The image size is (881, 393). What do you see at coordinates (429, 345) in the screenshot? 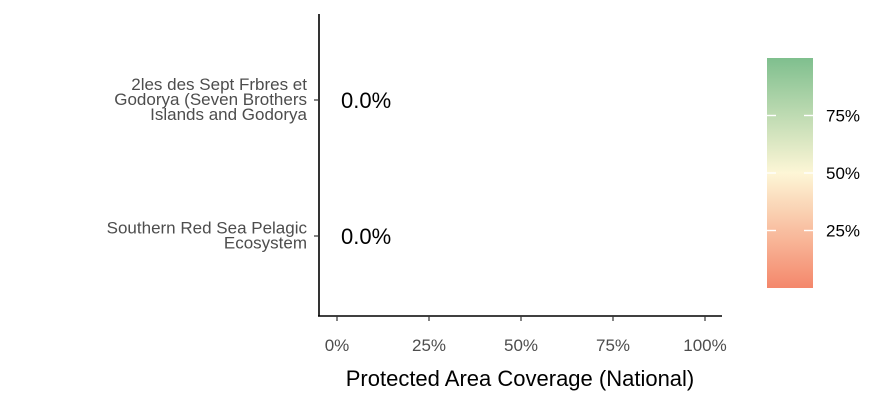
I see `x-tick-label: 25%` at bounding box center [429, 345].